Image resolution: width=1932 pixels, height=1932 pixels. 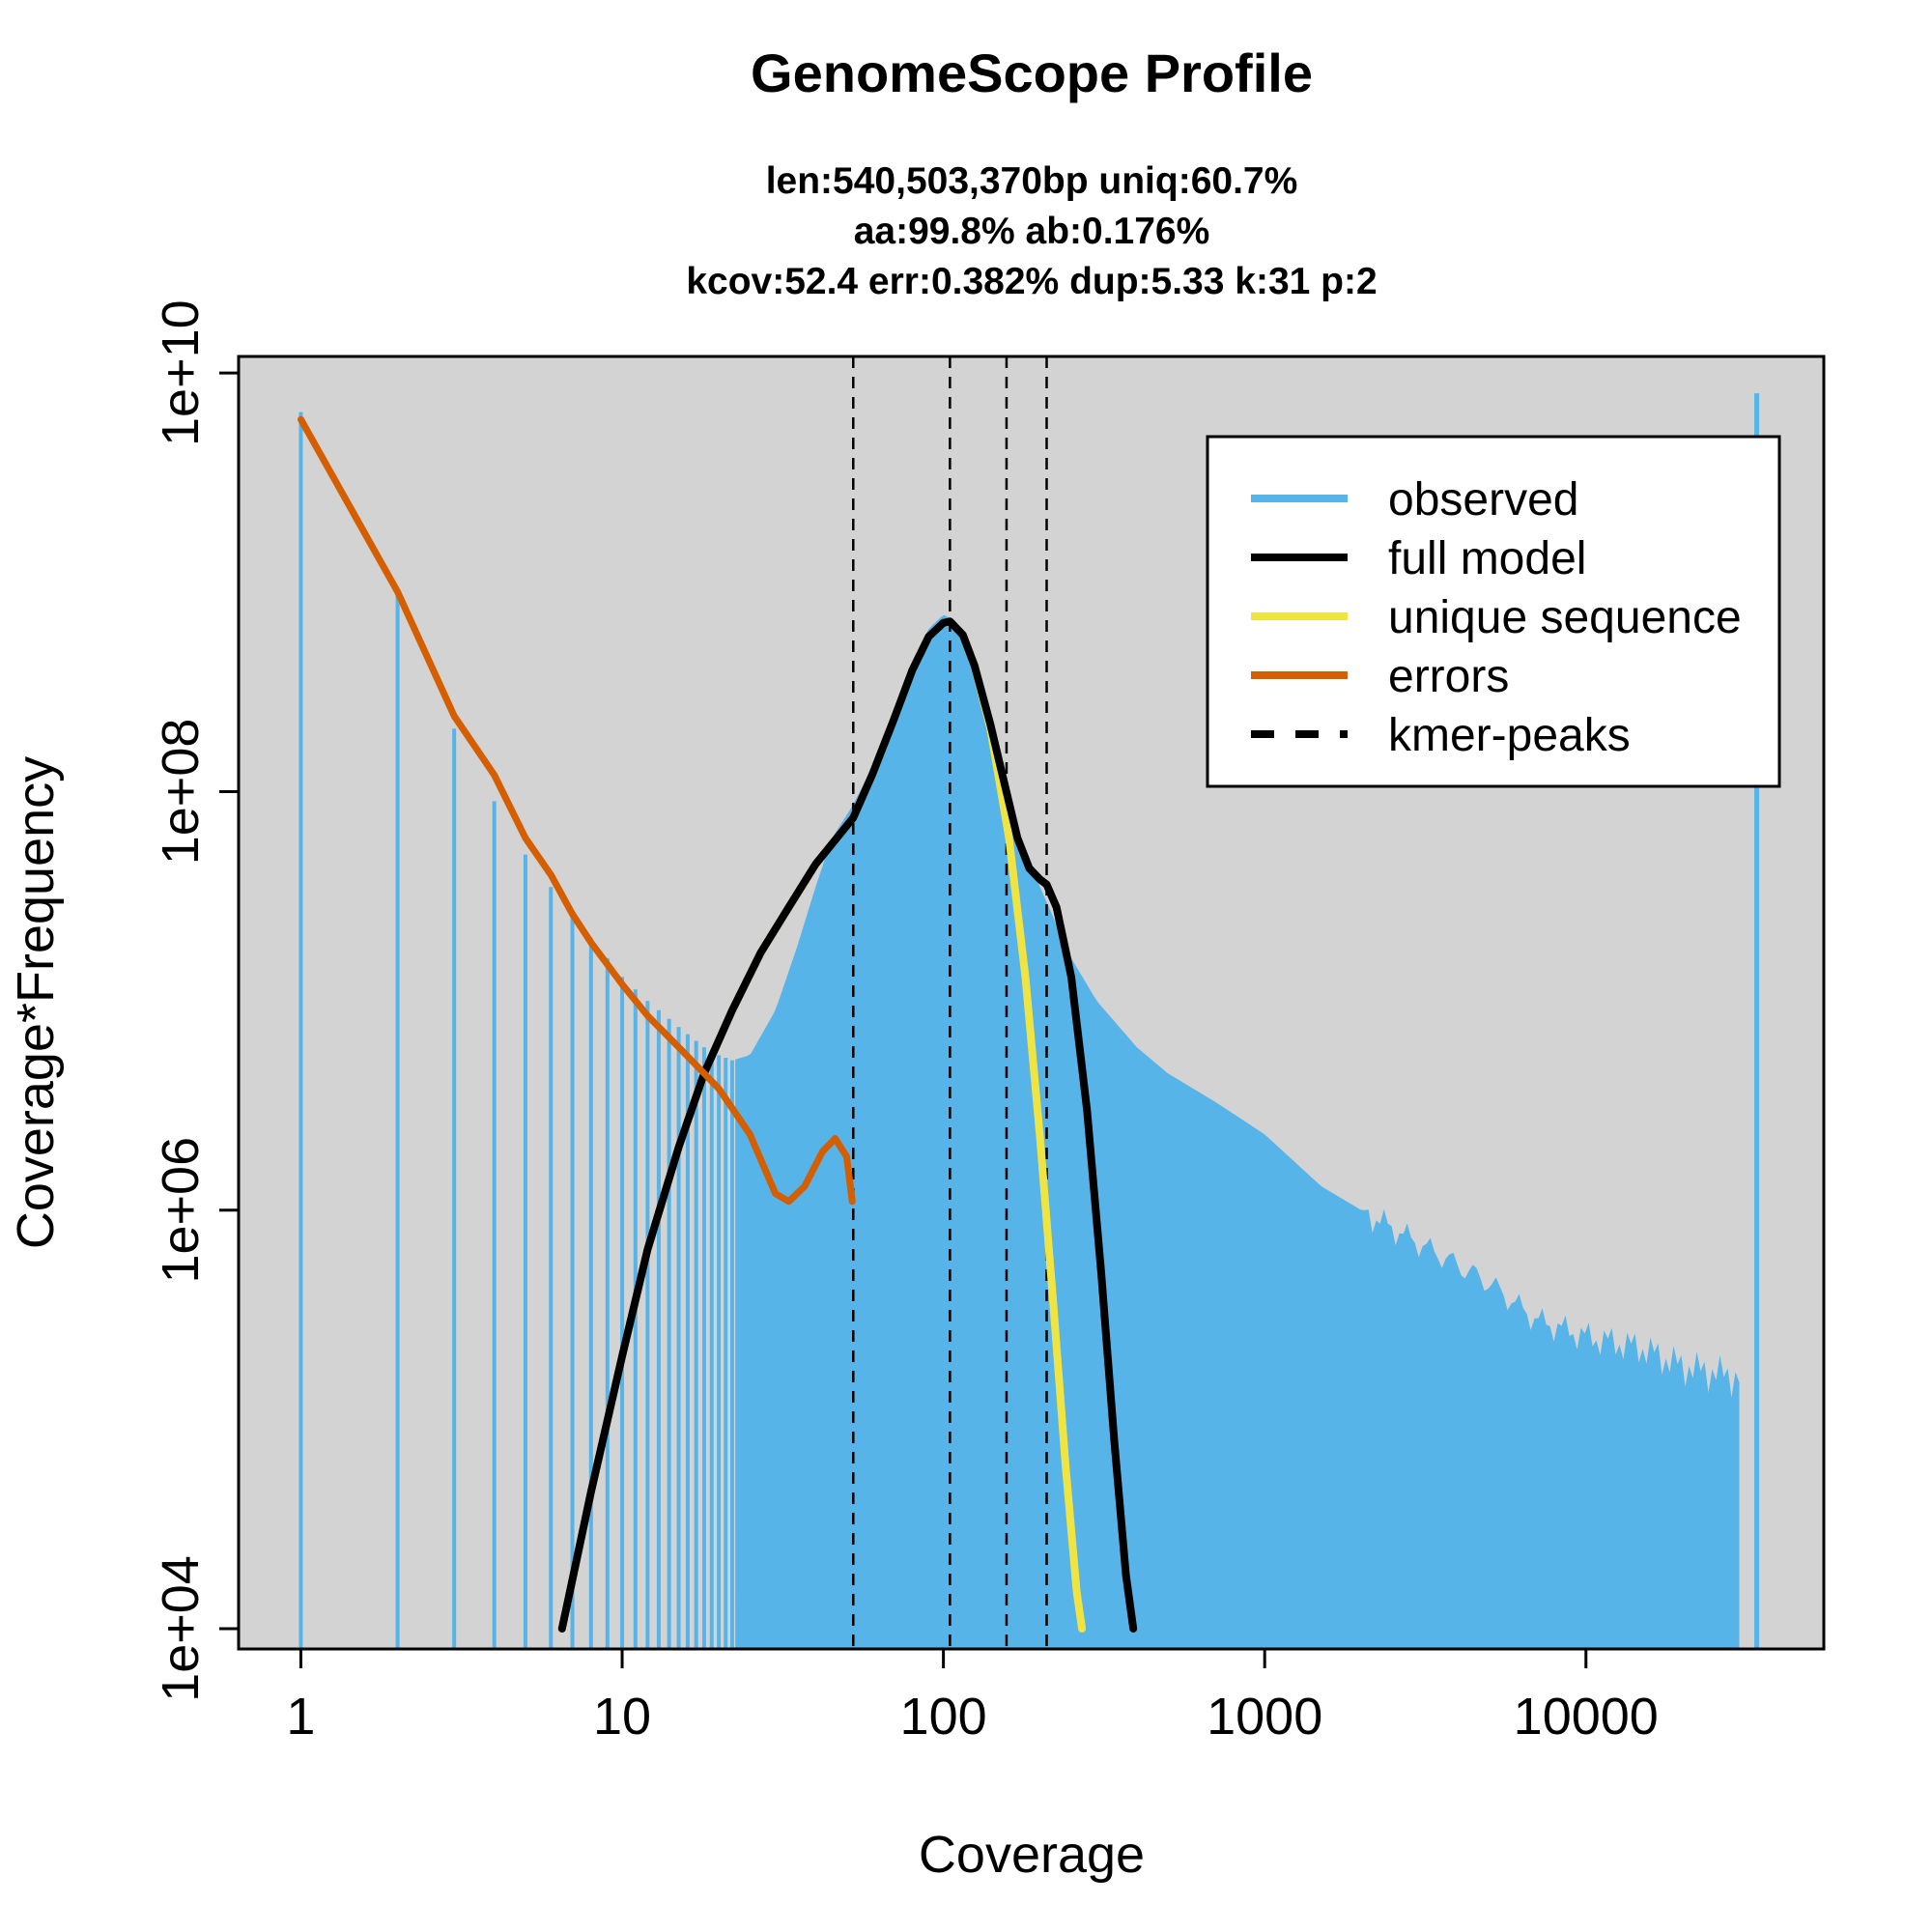 I want to click on y-tick-label: 1e+04, so click(x=181, y=1628).